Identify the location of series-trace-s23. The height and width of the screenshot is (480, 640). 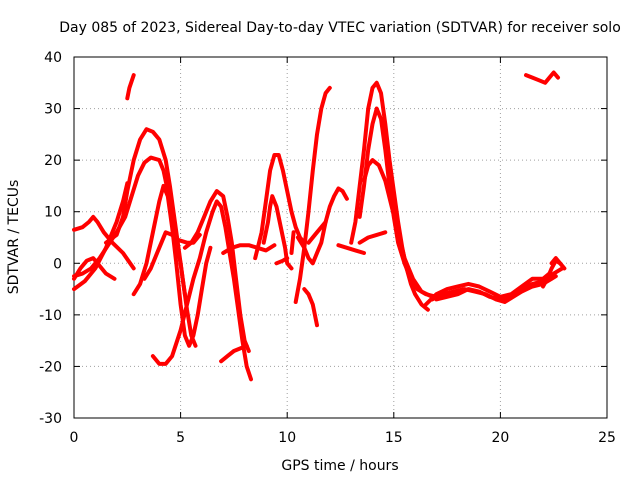
(398, 202).